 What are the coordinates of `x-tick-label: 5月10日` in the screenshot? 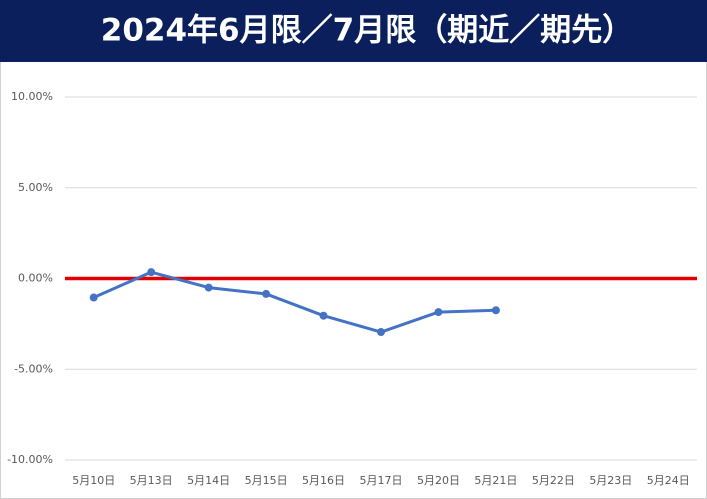 It's located at (93, 480).